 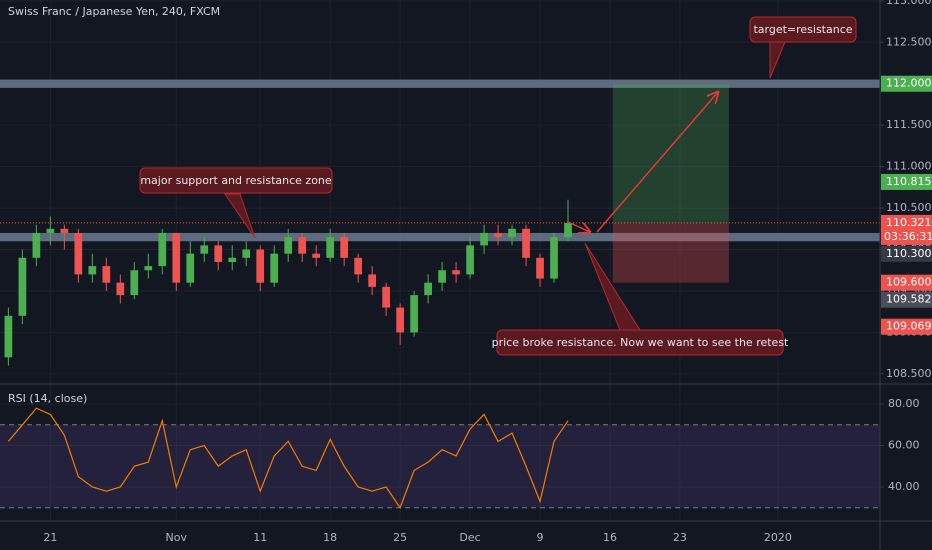 What do you see at coordinates (778, 537) in the screenshot?
I see `x-tick-label: 2020` at bounding box center [778, 537].